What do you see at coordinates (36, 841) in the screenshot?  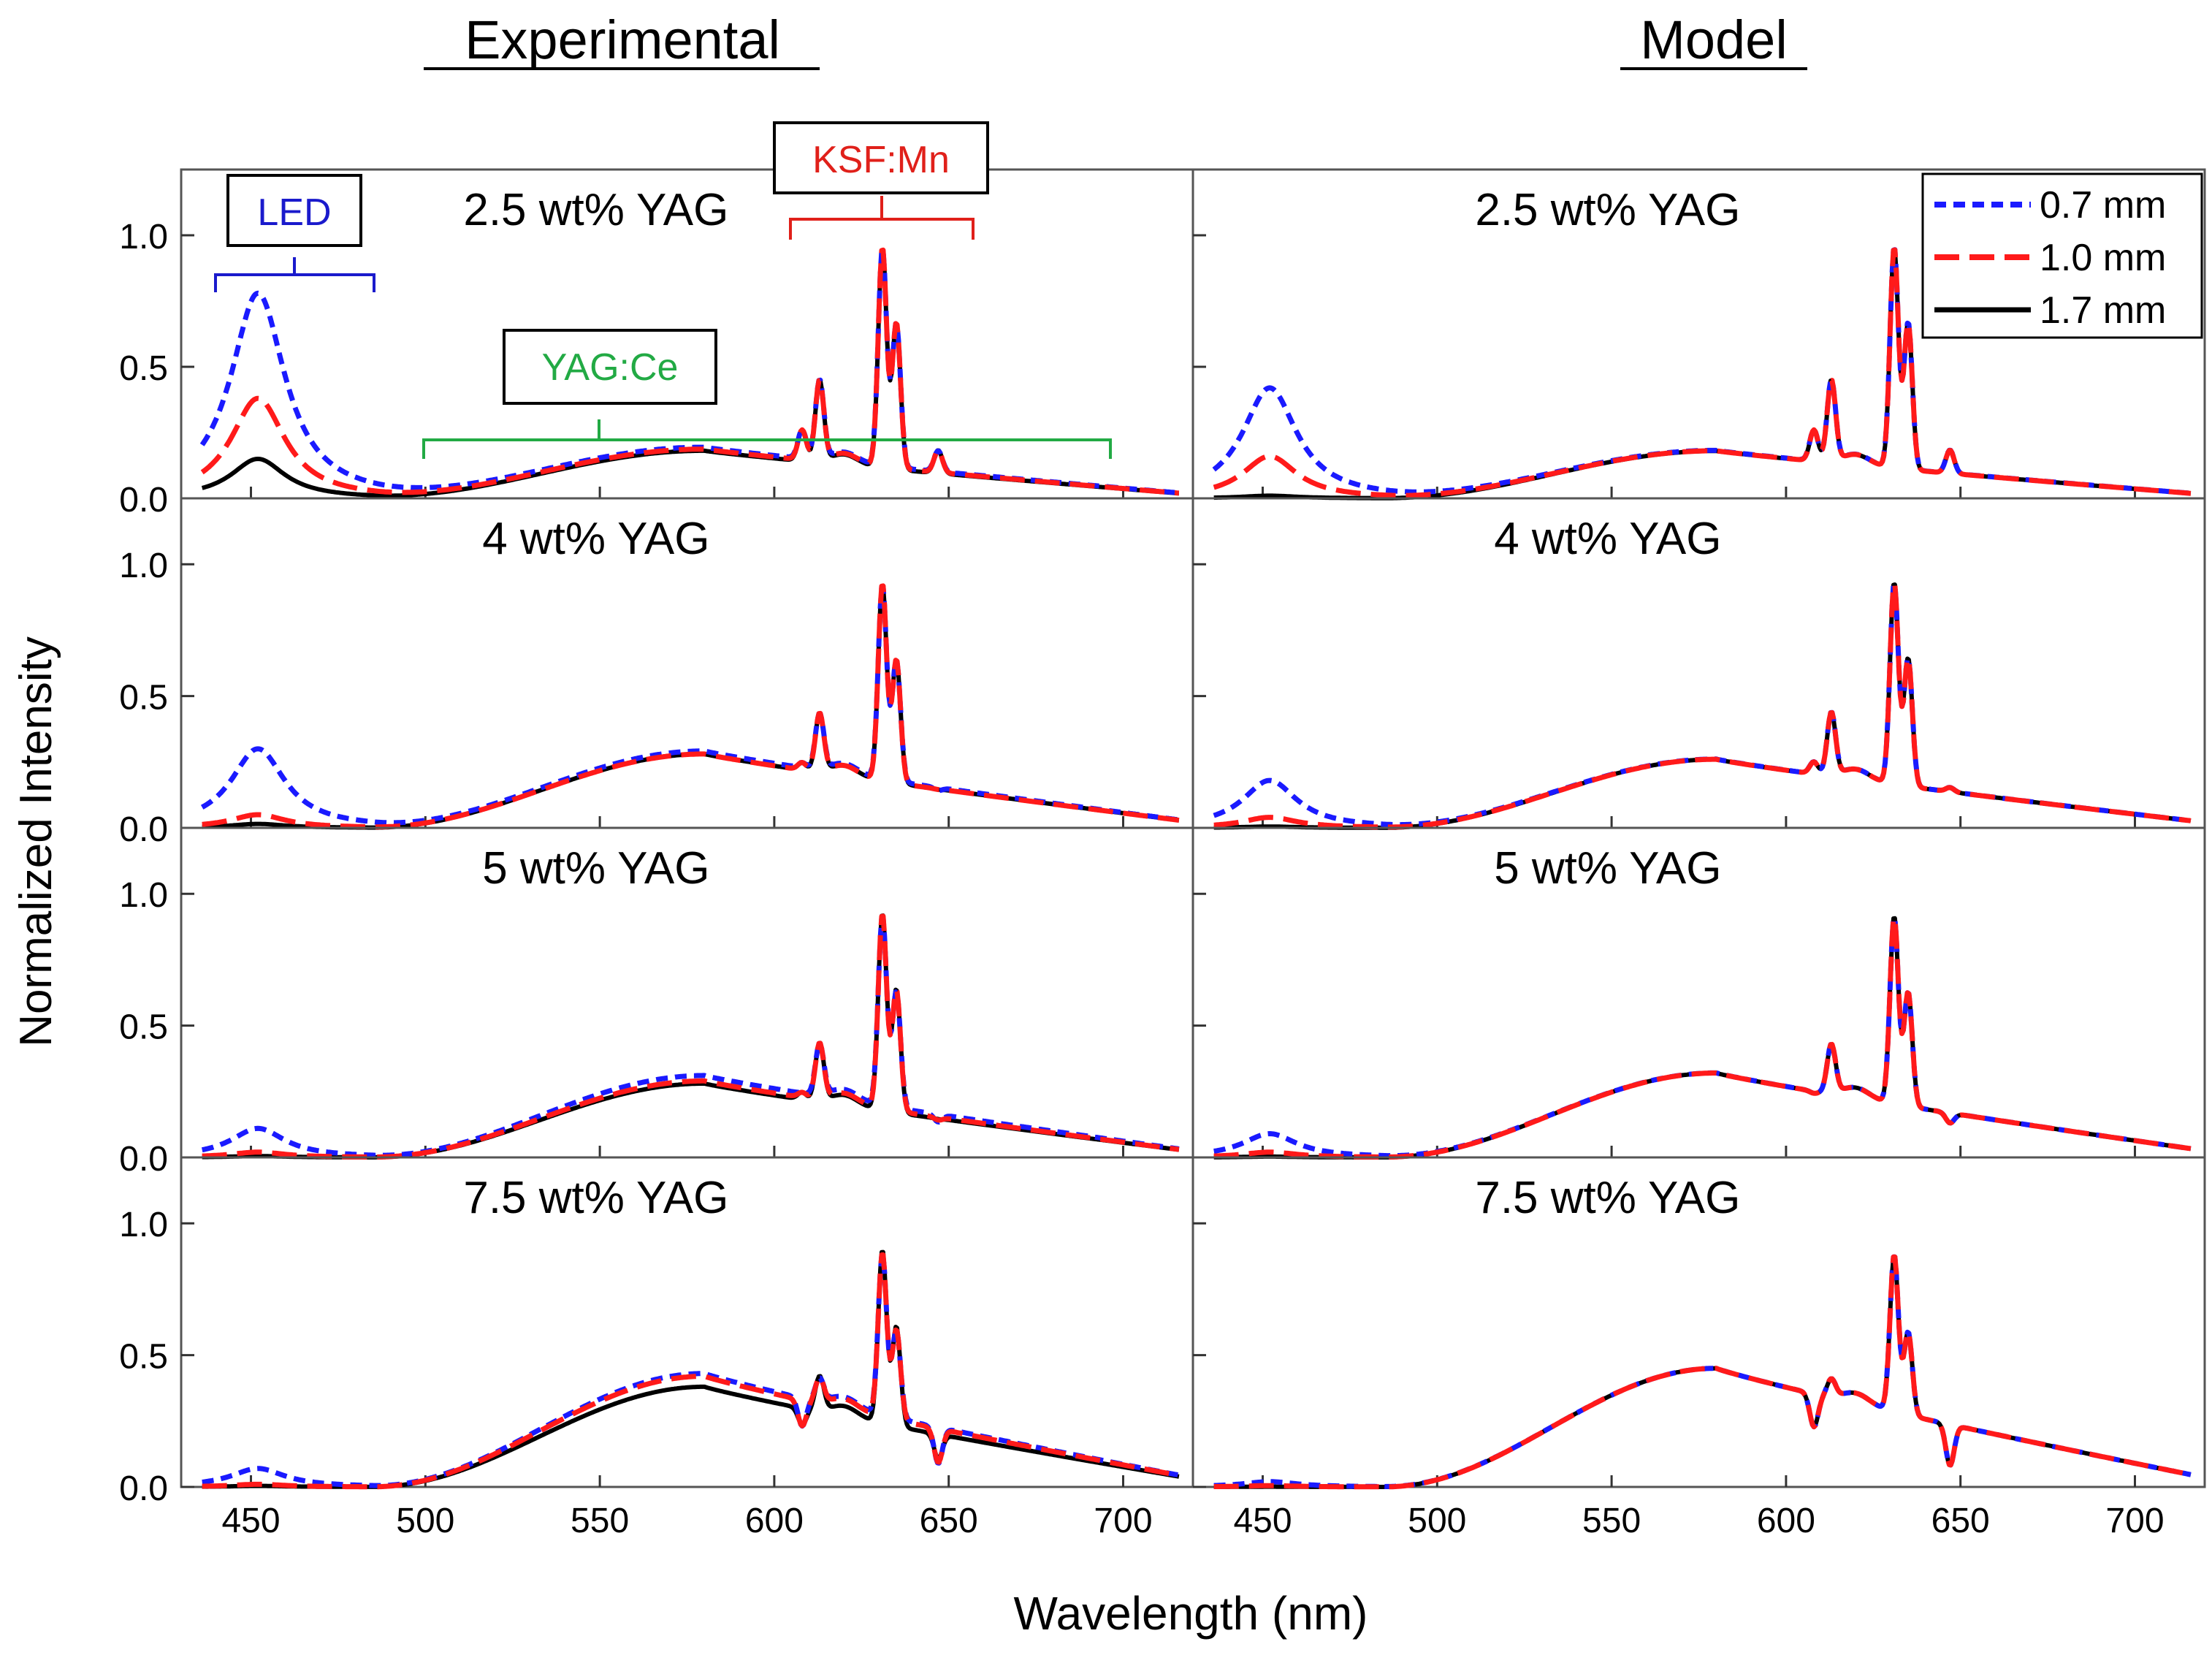 I see `y-axis-label: Normalized Intensity` at bounding box center [36, 841].